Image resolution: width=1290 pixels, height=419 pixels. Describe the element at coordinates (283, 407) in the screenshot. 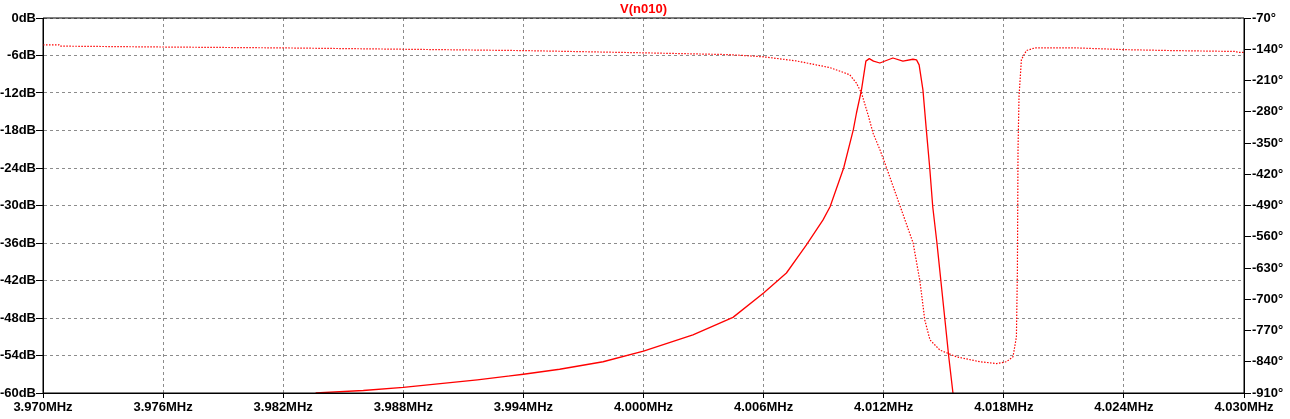

I see `x-tick-label: 3.982MHz` at that location.